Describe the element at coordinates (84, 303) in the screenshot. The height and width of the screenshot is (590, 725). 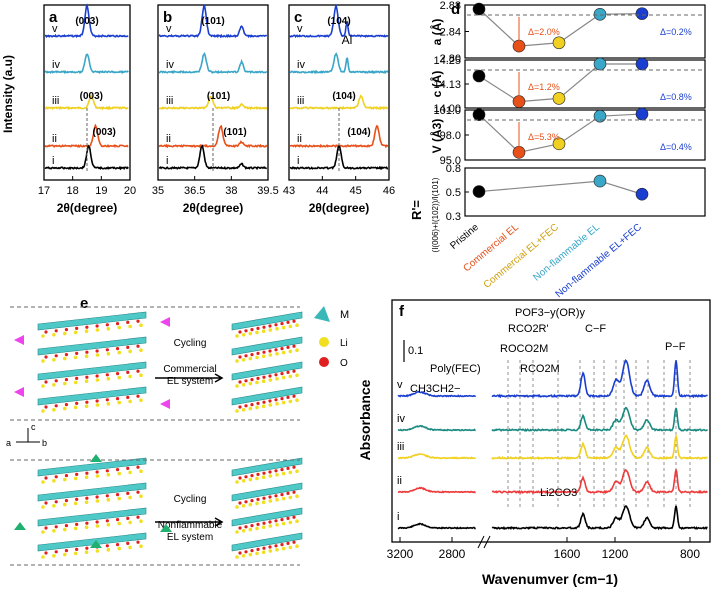
I see `panel-label-e: e` at that location.